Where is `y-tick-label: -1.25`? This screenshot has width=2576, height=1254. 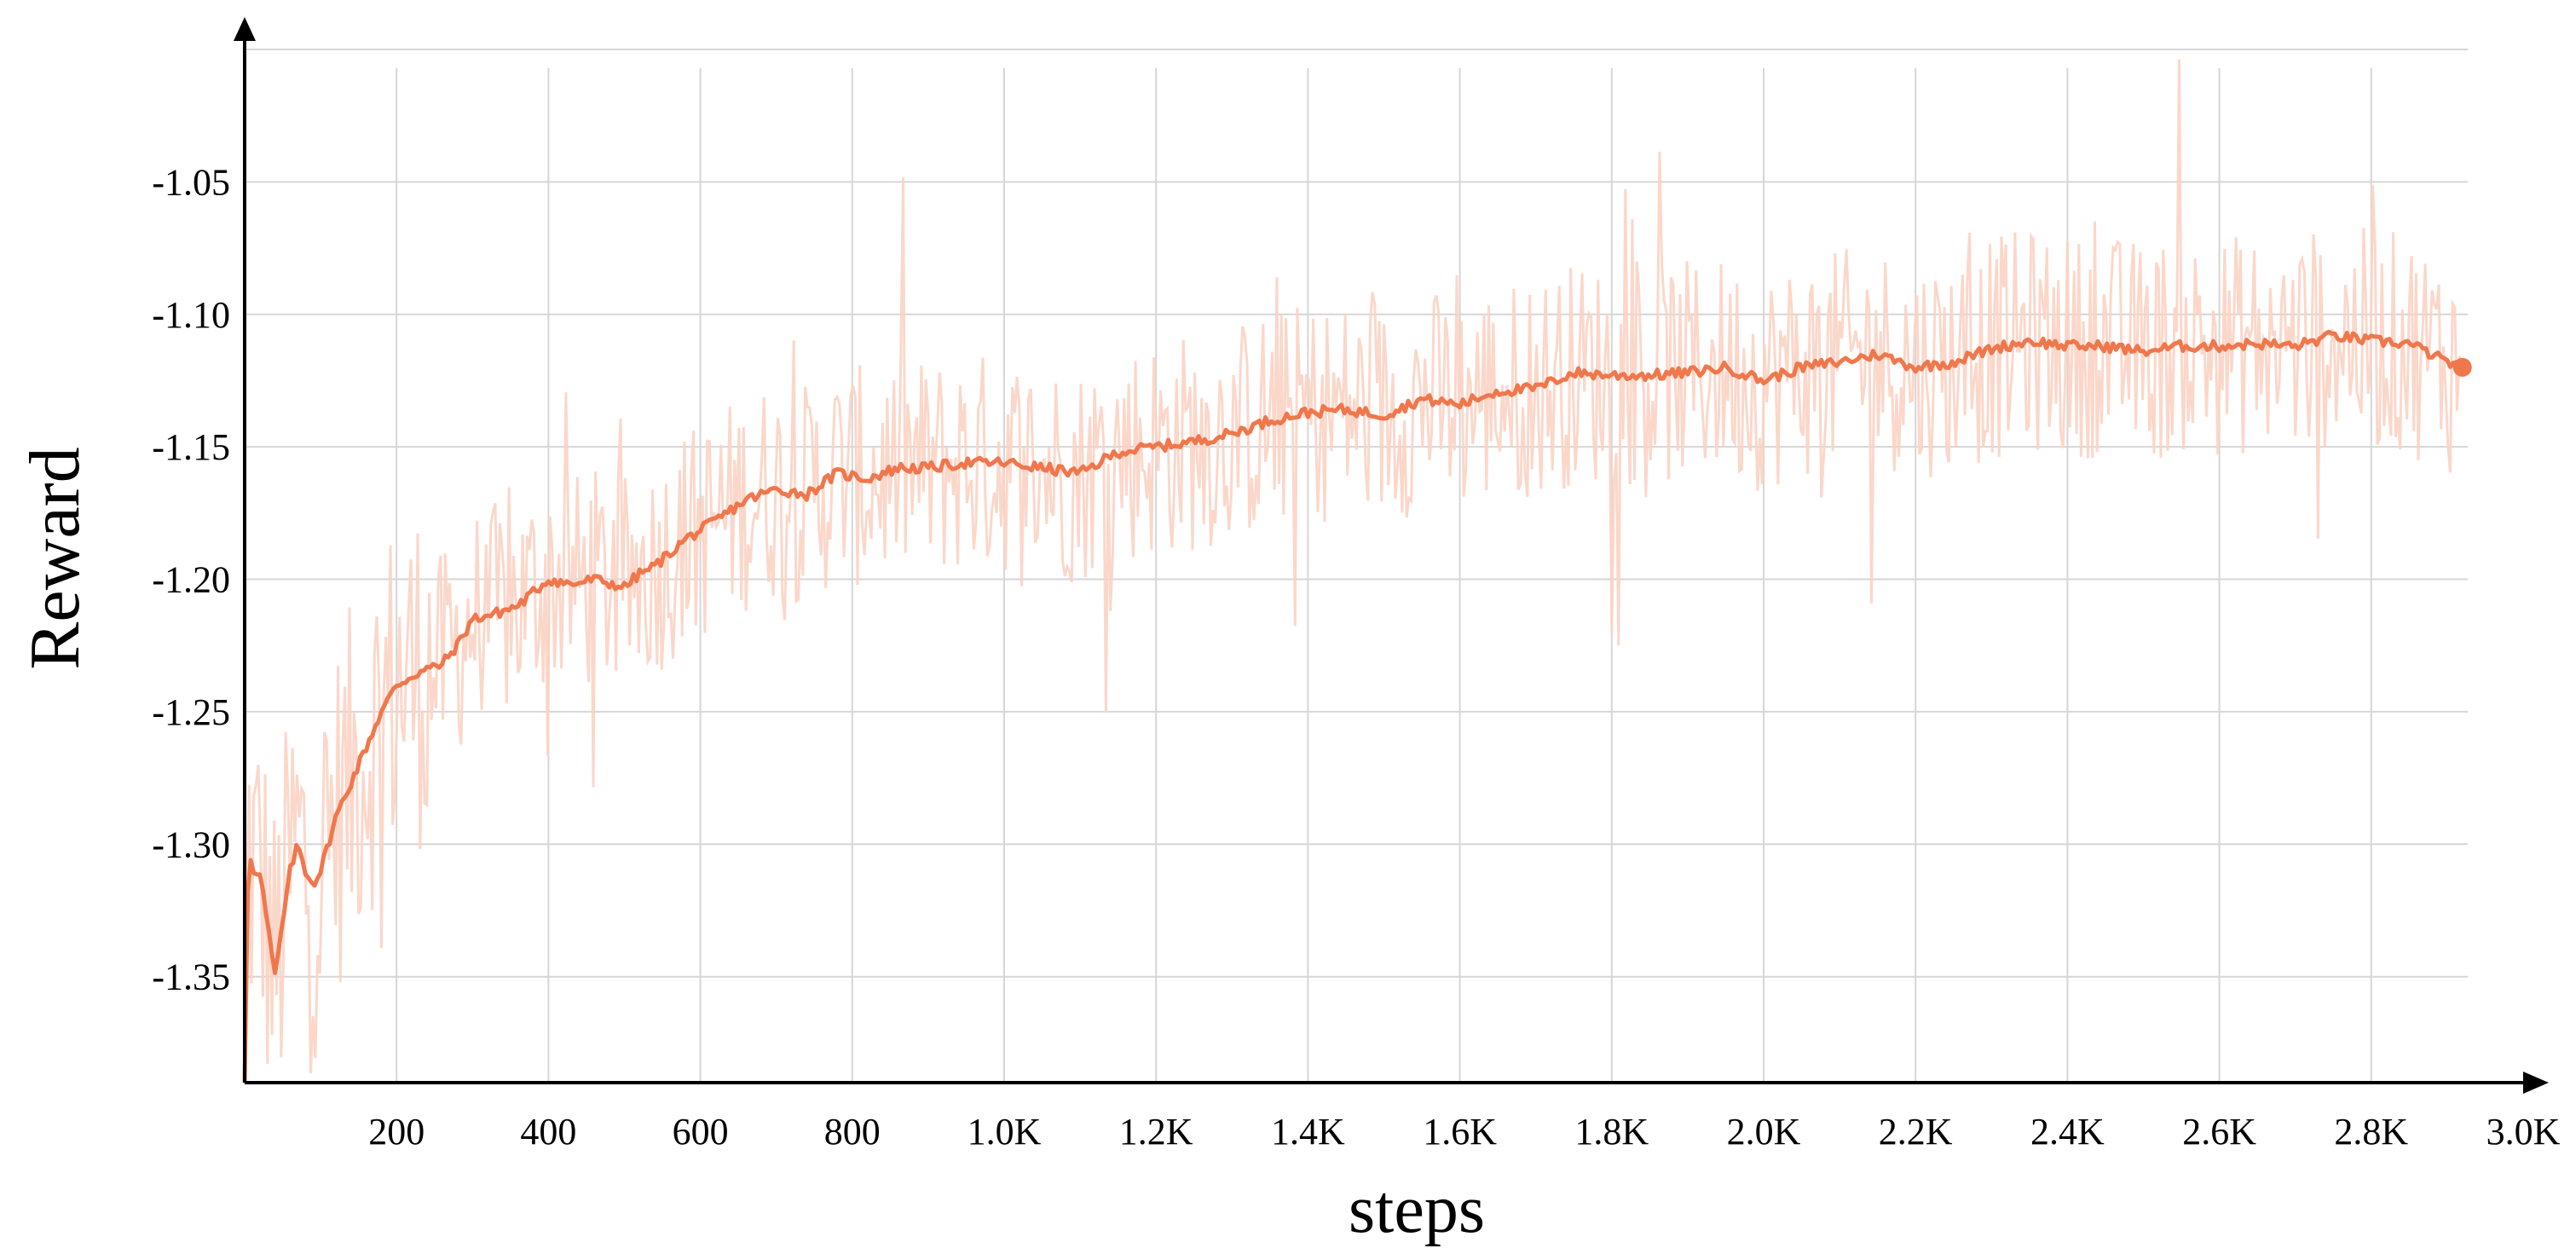
y-tick-label: -1.25 is located at coordinates (191, 712).